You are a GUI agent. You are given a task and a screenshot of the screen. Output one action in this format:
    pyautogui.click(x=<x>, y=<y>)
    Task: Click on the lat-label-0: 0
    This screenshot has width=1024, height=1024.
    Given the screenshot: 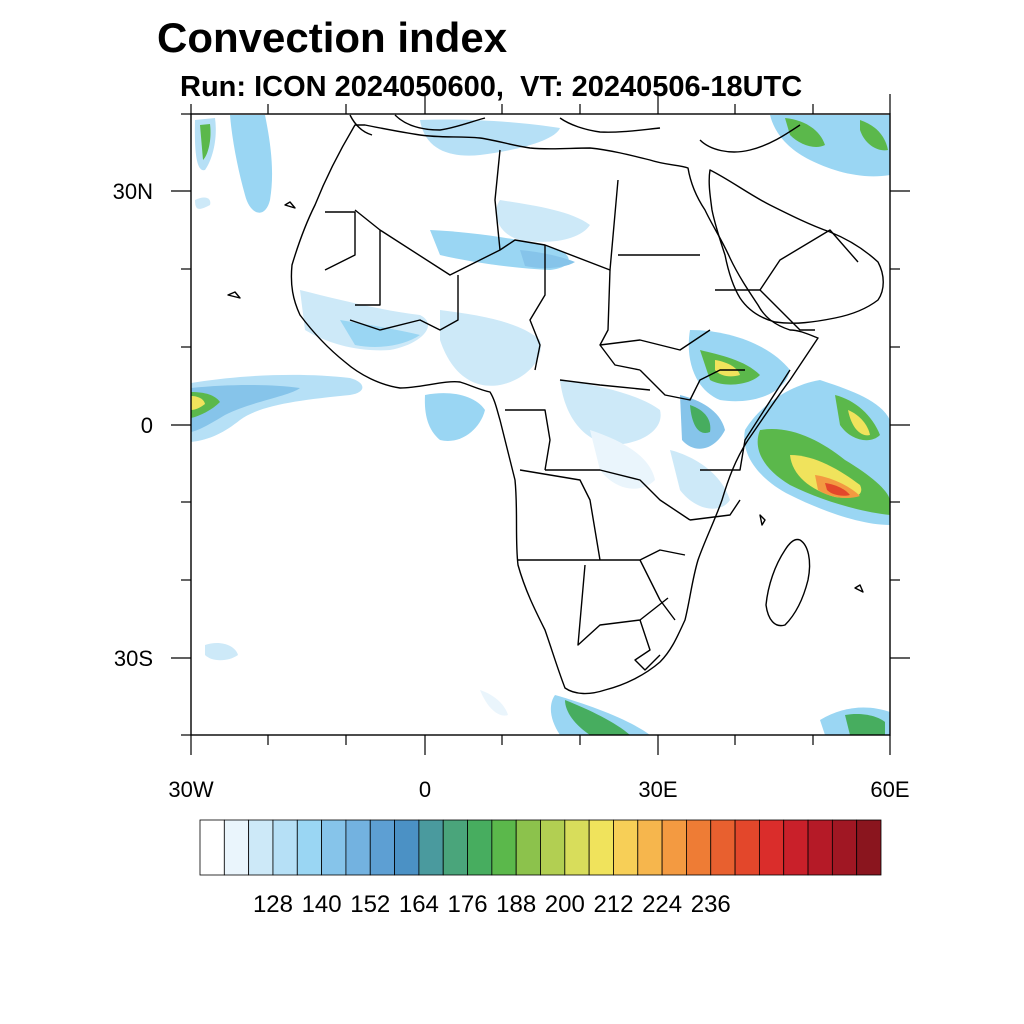 What is the action you would take?
    pyautogui.click(x=147, y=425)
    